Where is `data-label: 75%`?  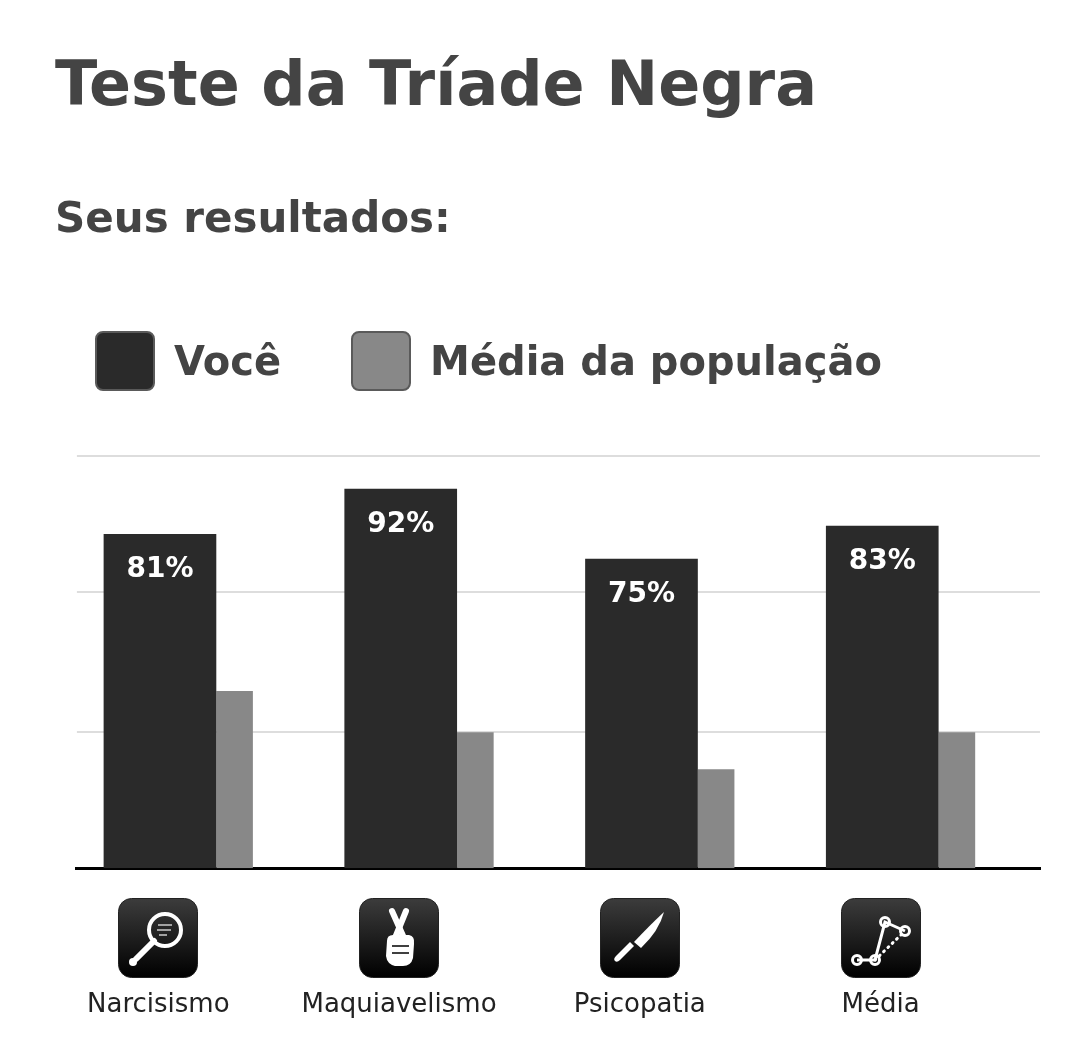 data-label: 75% is located at coordinates (641, 593).